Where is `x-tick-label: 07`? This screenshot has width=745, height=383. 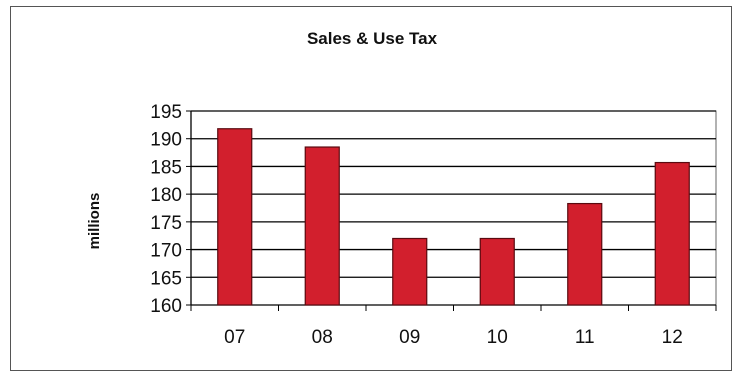 x-tick-label: 07 is located at coordinates (234, 337).